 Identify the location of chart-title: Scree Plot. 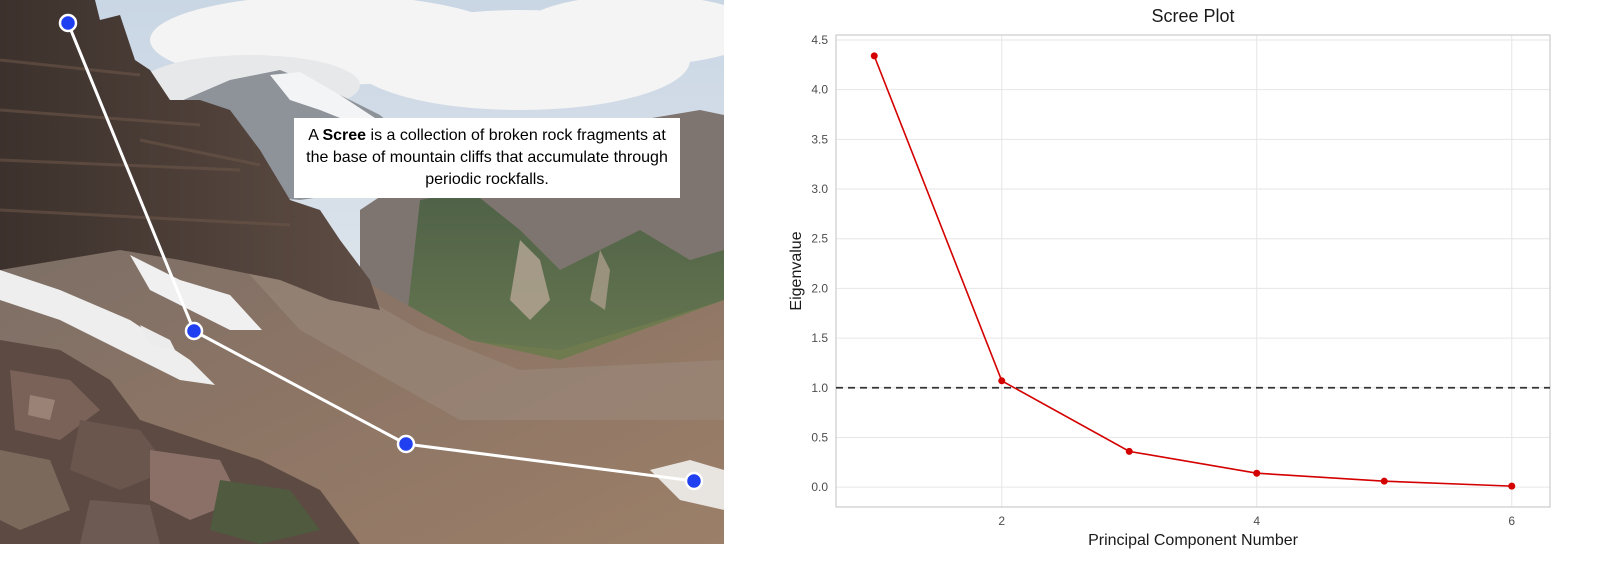
(1192, 16).